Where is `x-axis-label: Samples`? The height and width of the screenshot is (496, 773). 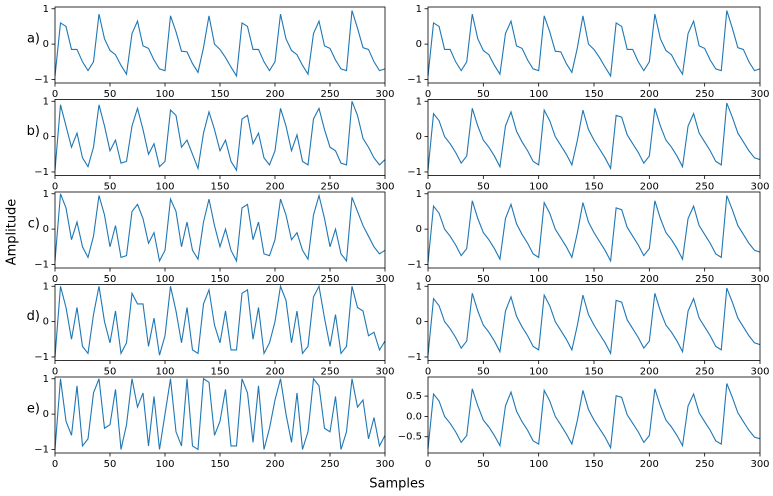 x-axis-label: Samples is located at coordinates (397, 484).